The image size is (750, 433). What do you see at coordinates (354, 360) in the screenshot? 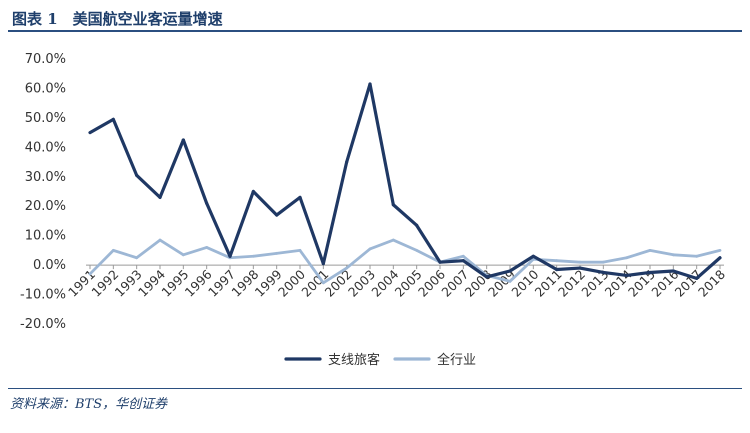
I see `legend-label: 支线旅客` at bounding box center [354, 360].